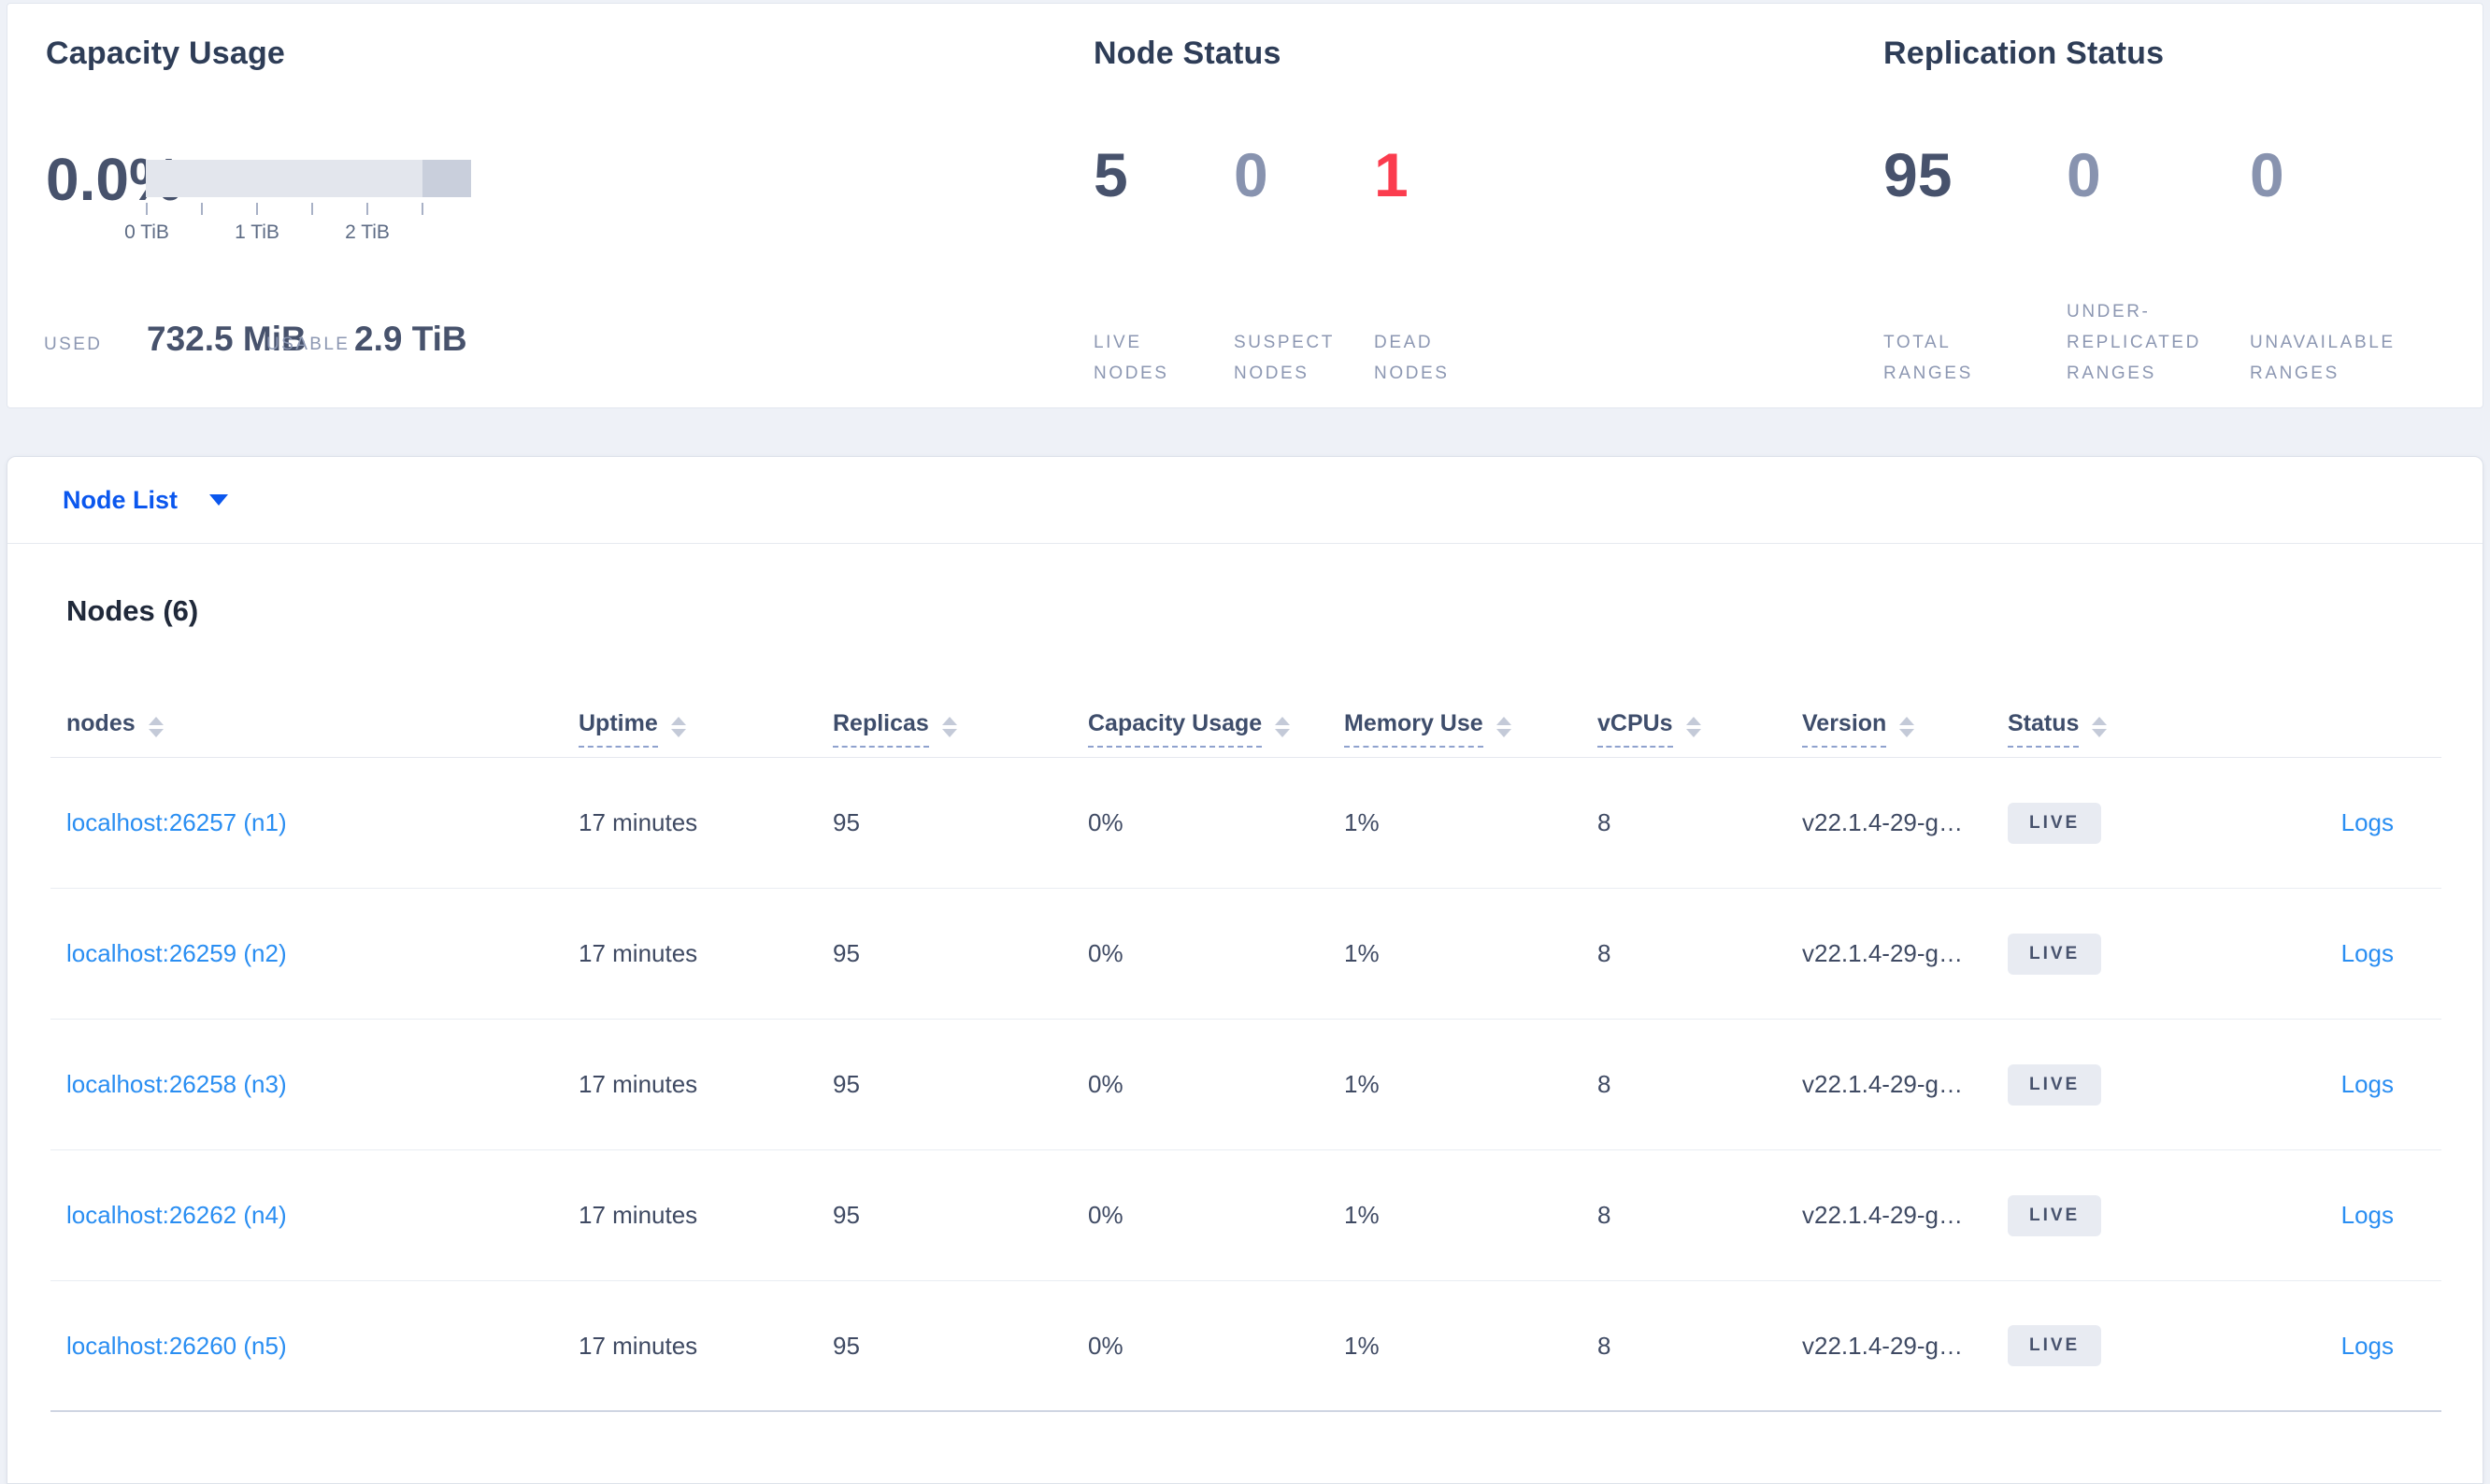 The image size is (2490, 1484). What do you see at coordinates (227, 339) in the screenshot?
I see `used-value: 732.5 MiB` at bounding box center [227, 339].